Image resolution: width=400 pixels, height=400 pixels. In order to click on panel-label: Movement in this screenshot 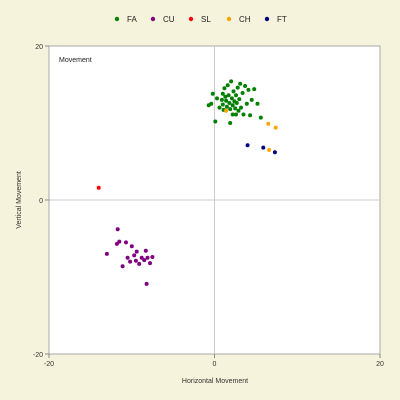, I will do `click(75, 60)`.